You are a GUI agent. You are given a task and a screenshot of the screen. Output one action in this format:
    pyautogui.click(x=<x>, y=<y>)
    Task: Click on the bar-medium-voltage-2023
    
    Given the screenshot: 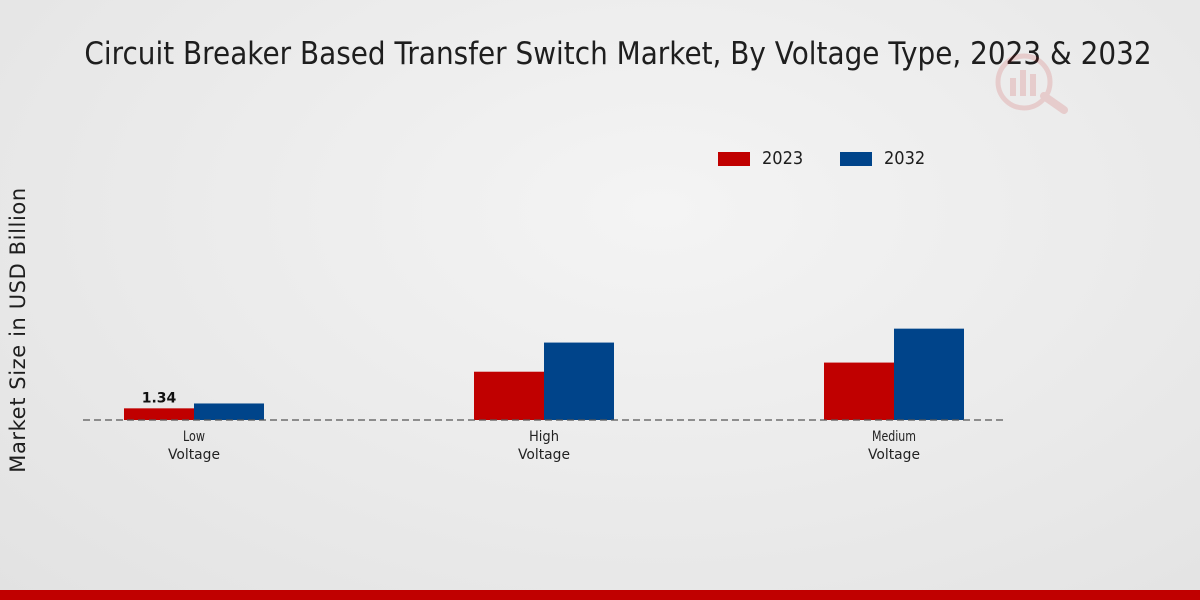 What is the action you would take?
    pyautogui.click(x=859, y=391)
    